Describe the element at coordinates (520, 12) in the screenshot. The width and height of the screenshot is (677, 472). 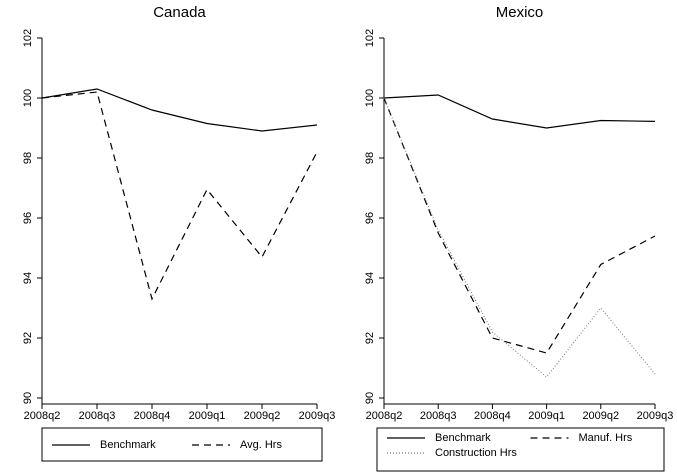
I see `chart-title: Mexico` at that location.